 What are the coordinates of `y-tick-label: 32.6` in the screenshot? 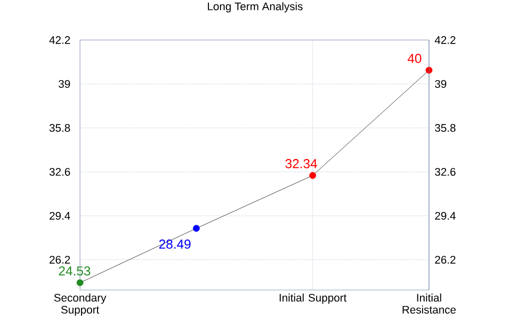 It's located at (59, 172).